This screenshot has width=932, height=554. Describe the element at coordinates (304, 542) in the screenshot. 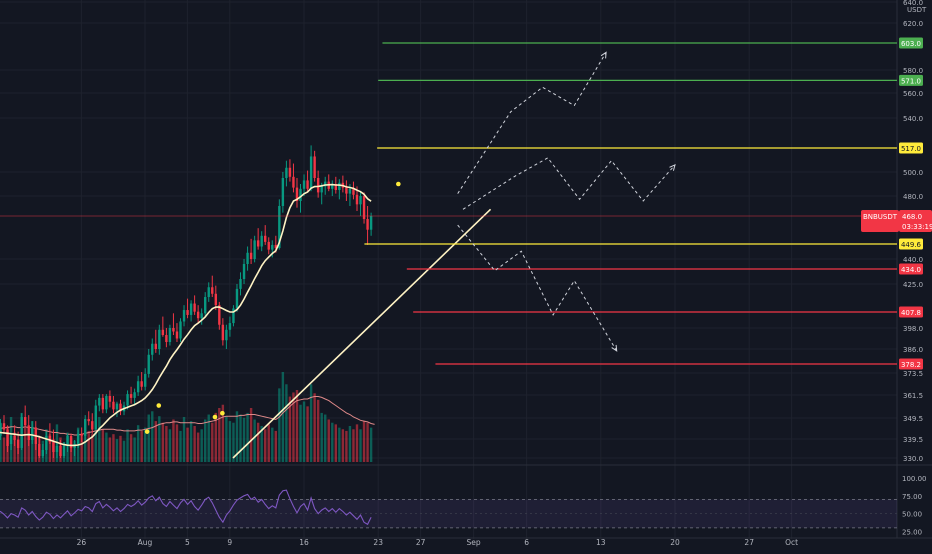

I see `time-tick-label: 16` at that location.